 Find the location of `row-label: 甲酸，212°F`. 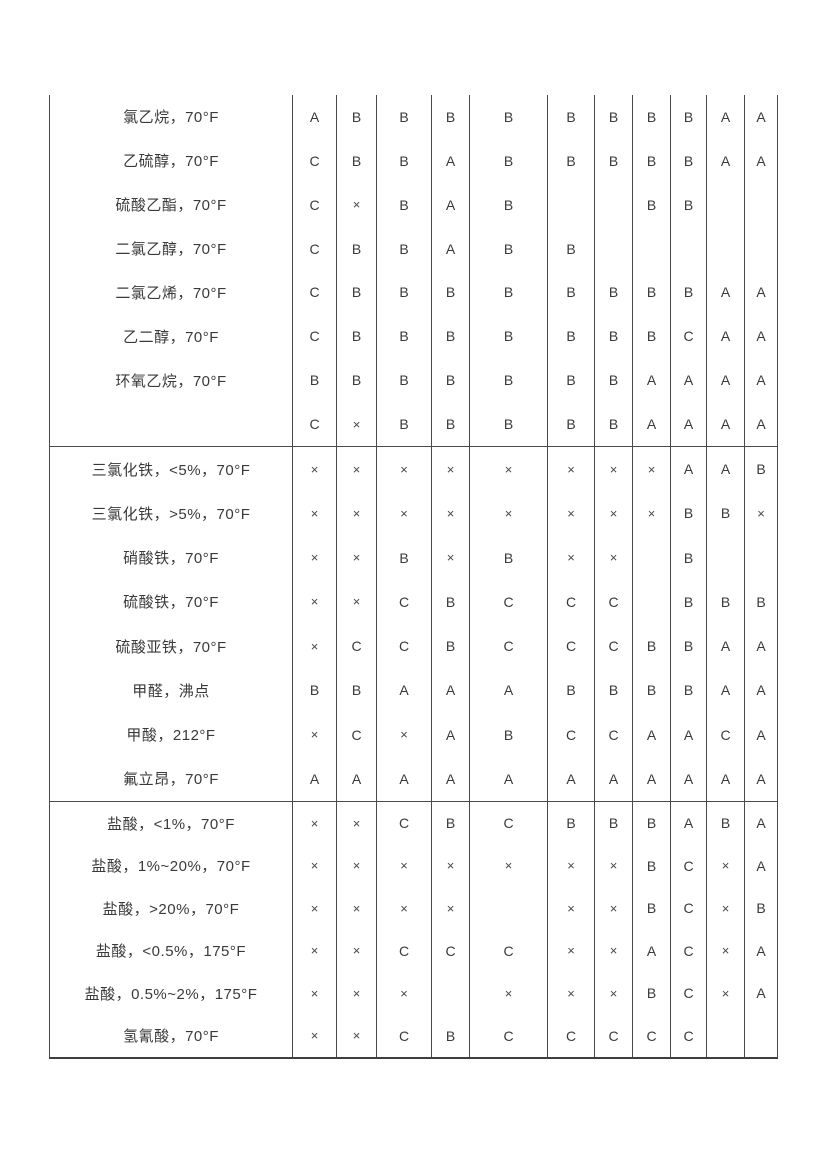

row-label: 甲酸，212°F is located at coordinates (171, 736).